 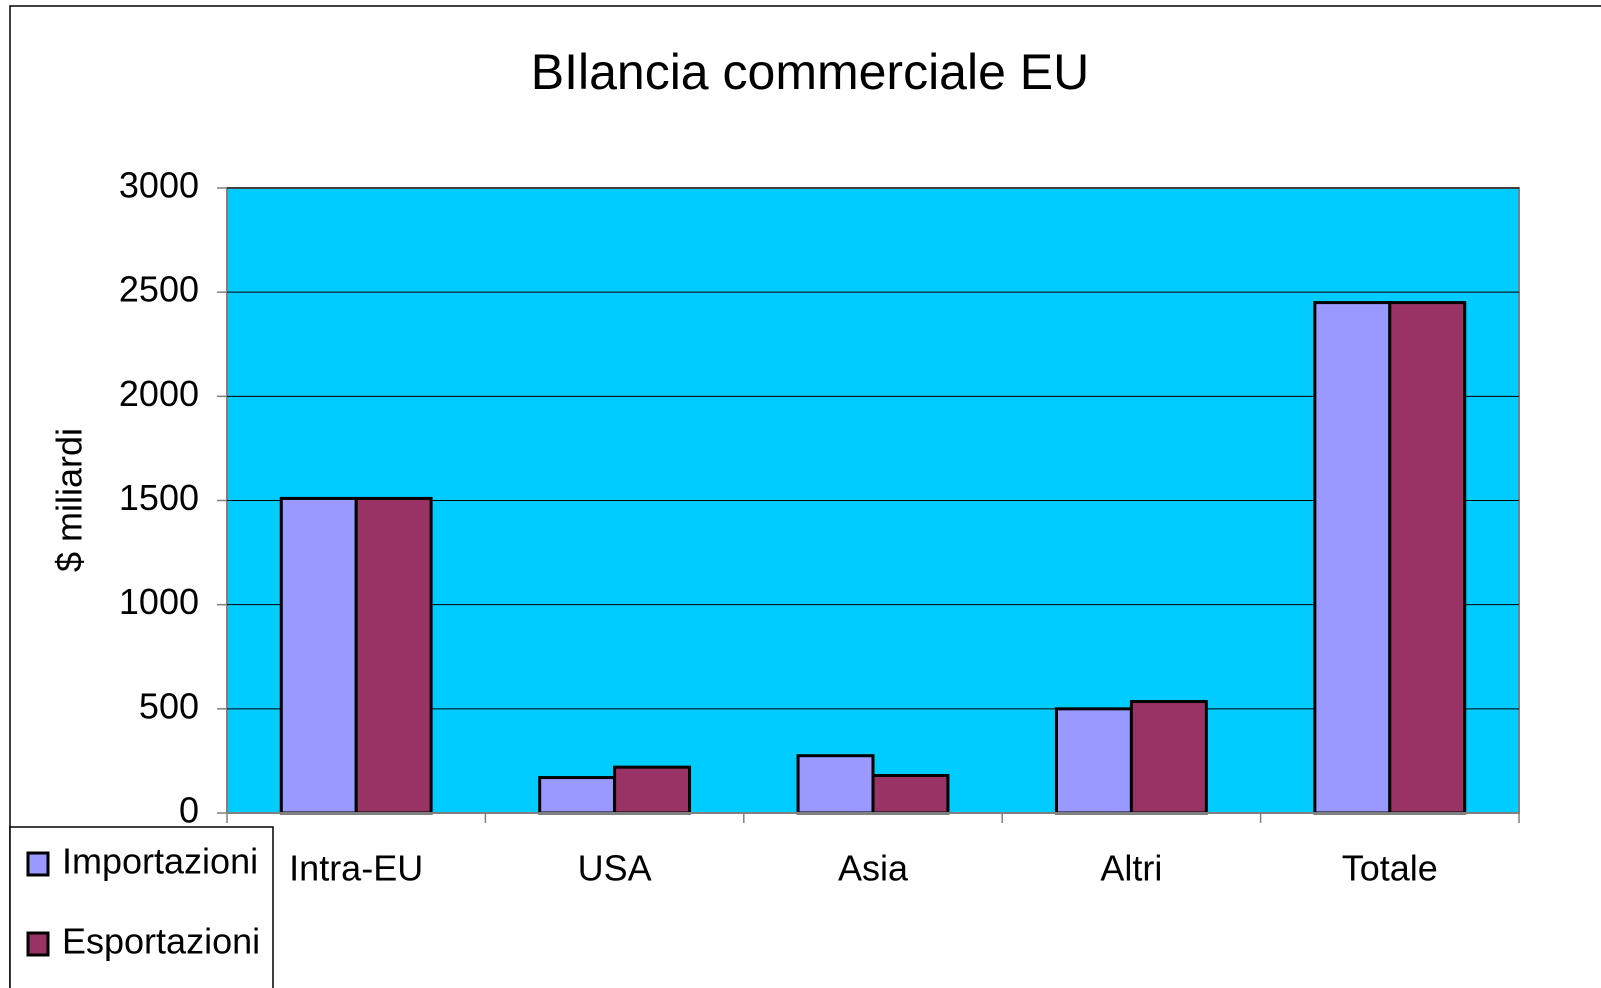 What do you see at coordinates (141, 907) in the screenshot?
I see `legend-box` at bounding box center [141, 907].